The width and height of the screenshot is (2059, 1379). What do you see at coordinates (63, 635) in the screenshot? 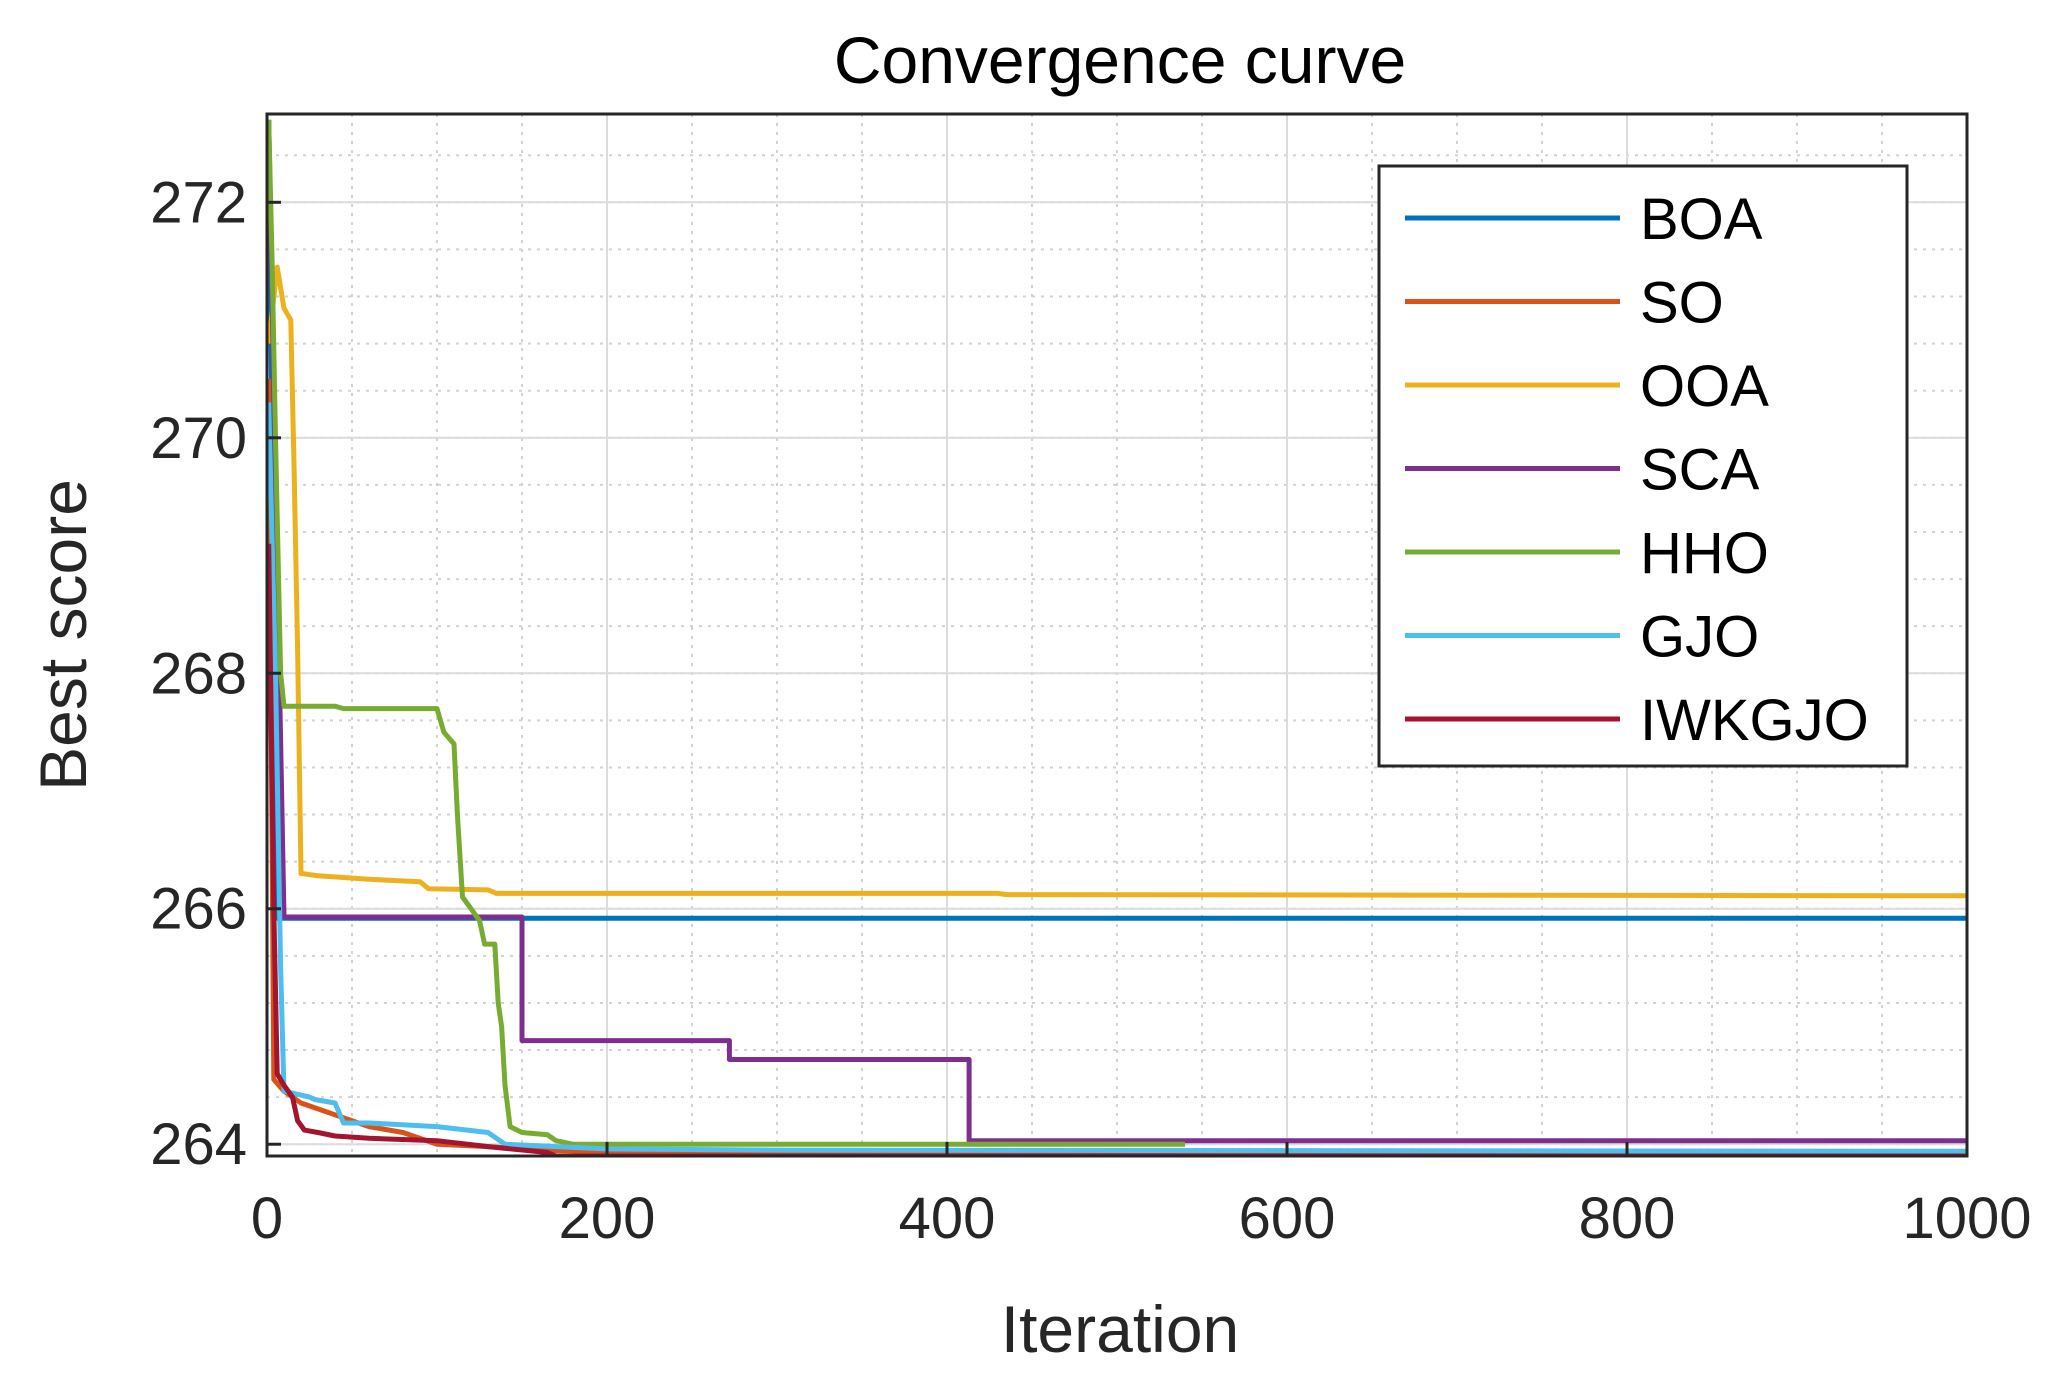
I see `y-axis-title: Best score` at bounding box center [63, 635].